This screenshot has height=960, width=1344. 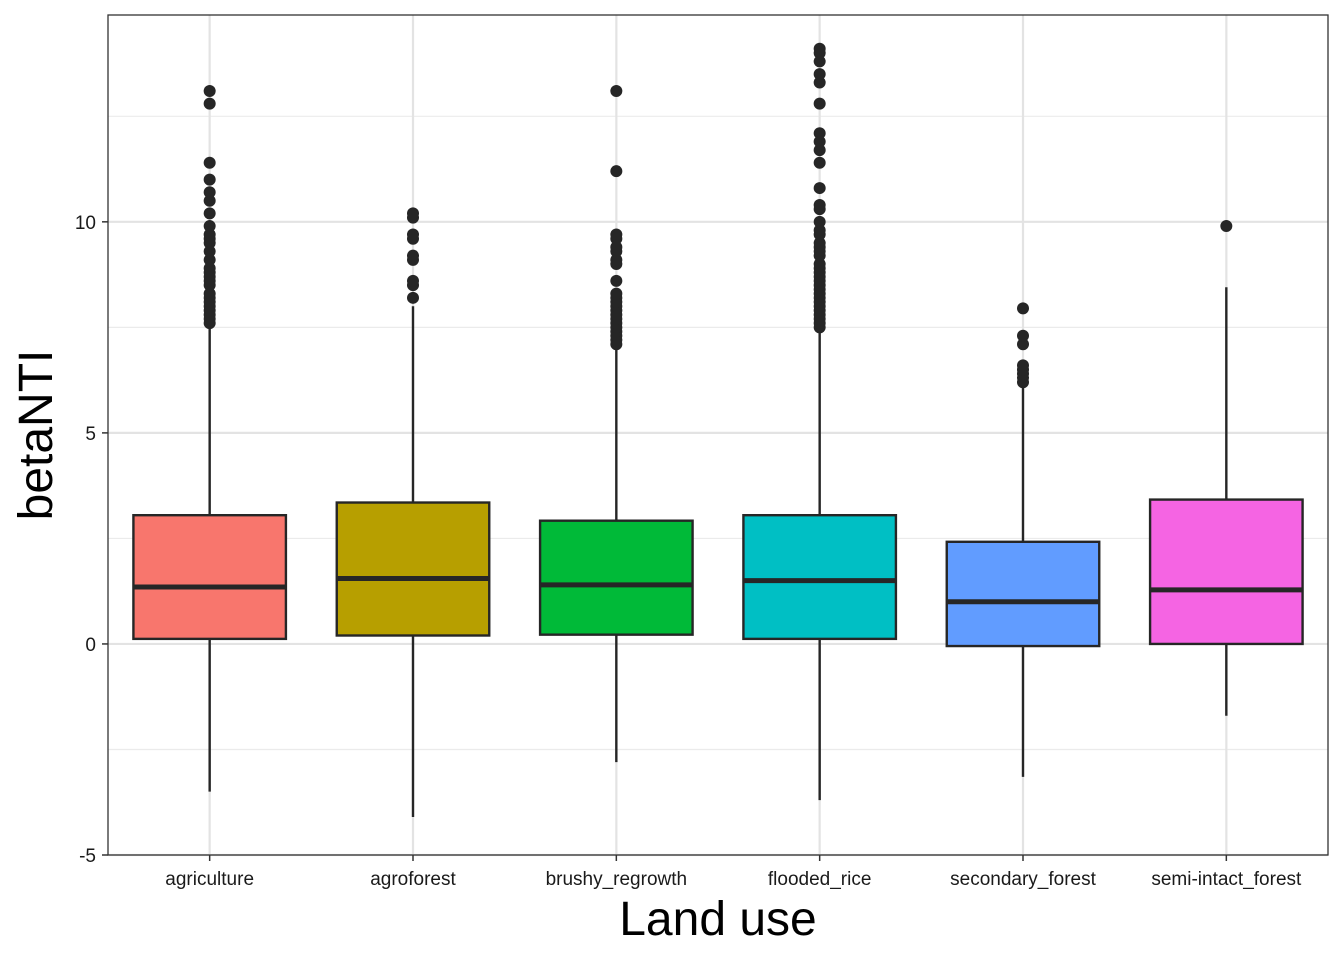 What do you see at coordinates (820, 421) in the screenshot?
I see `box-group-flooded_rice` at bounding box center [820, 421].